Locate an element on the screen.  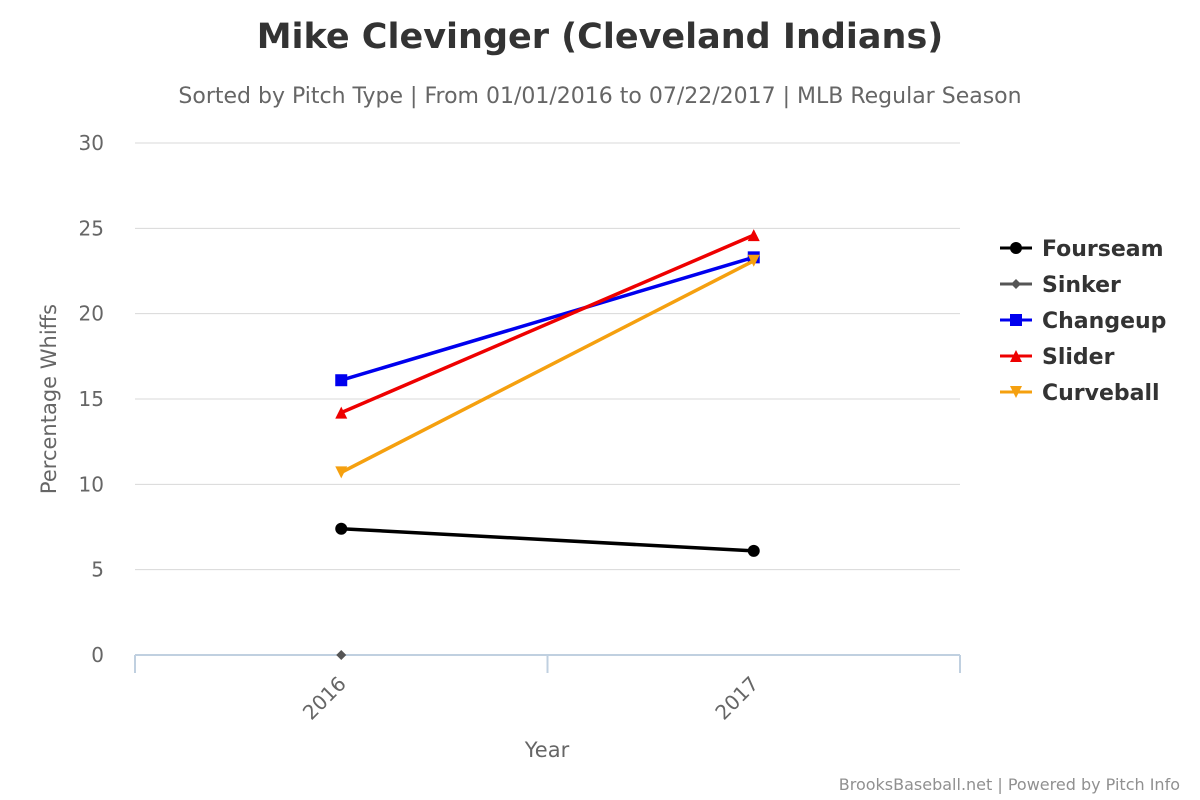
chart-title: Mike Clevinger (Cleveland Indians) is located at coordinates (600, 37).